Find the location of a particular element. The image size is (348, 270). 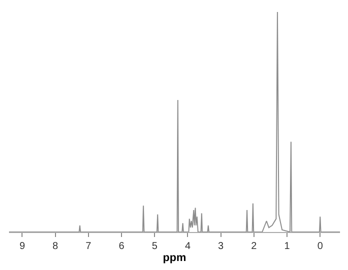

x-tick-label: 8 is located at coordinates (55, 246).